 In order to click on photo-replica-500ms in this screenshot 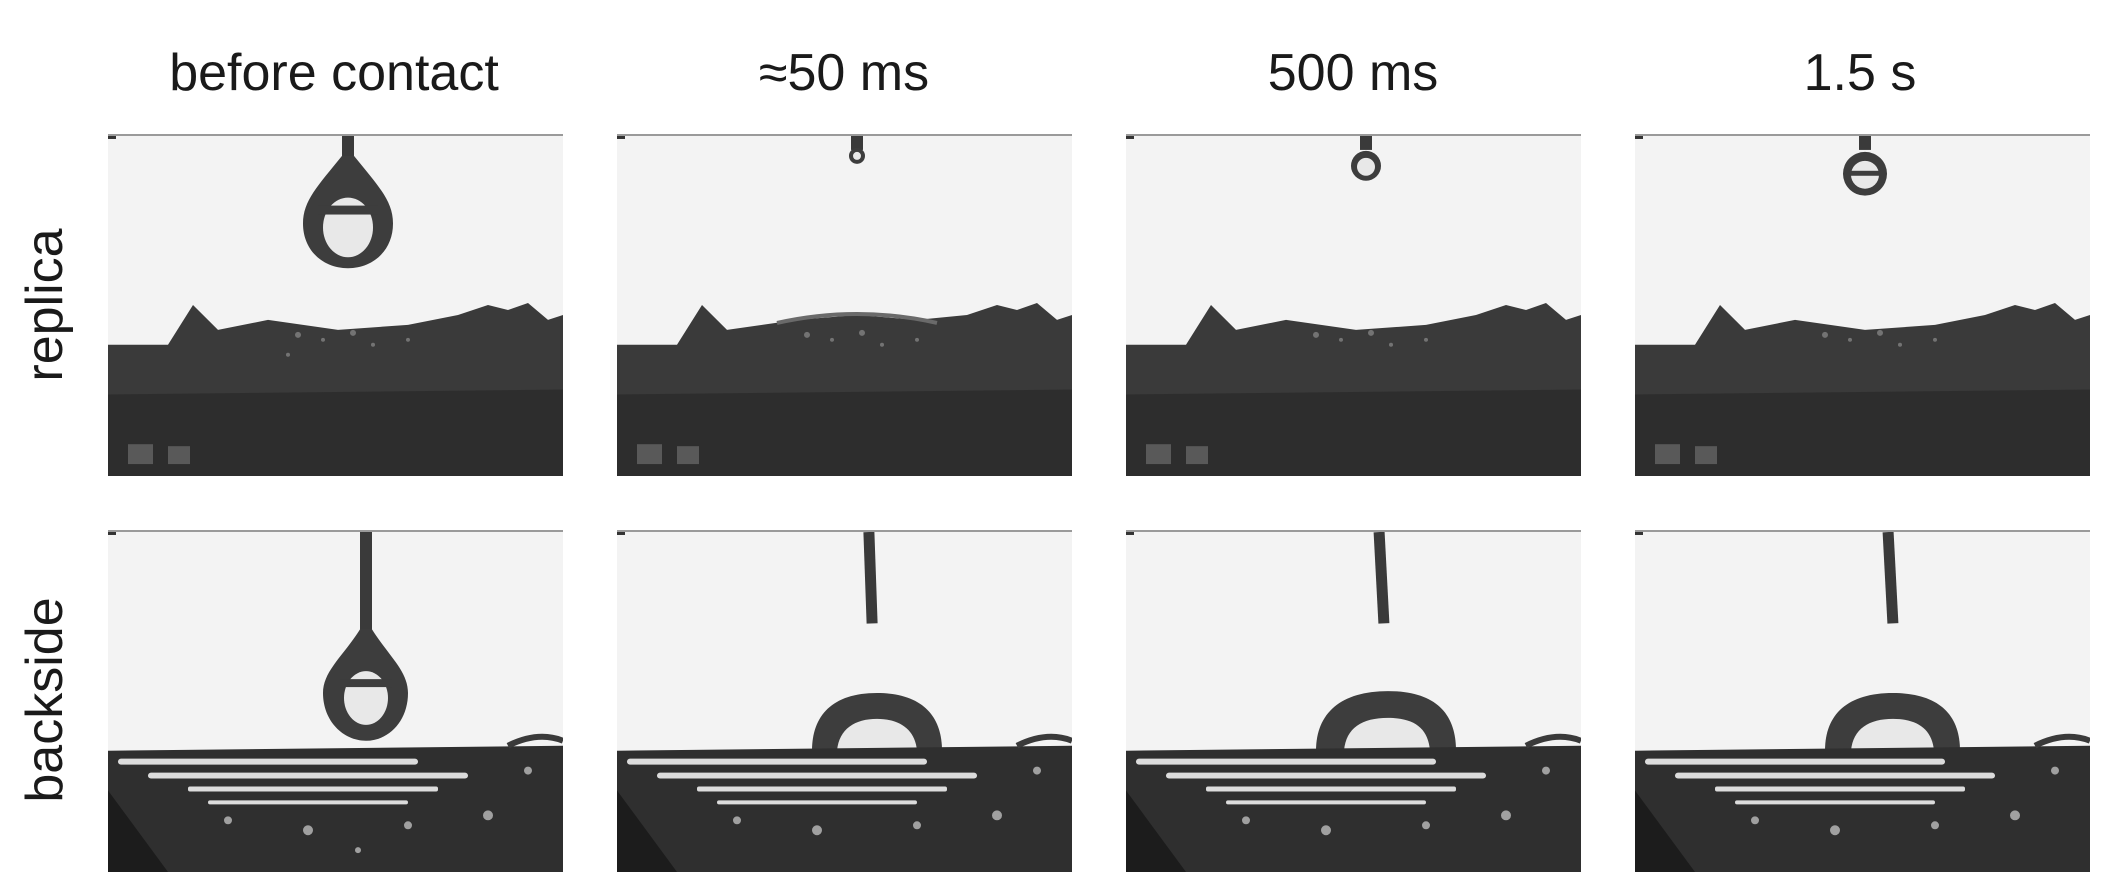, I will do `click(1353, 305)`.